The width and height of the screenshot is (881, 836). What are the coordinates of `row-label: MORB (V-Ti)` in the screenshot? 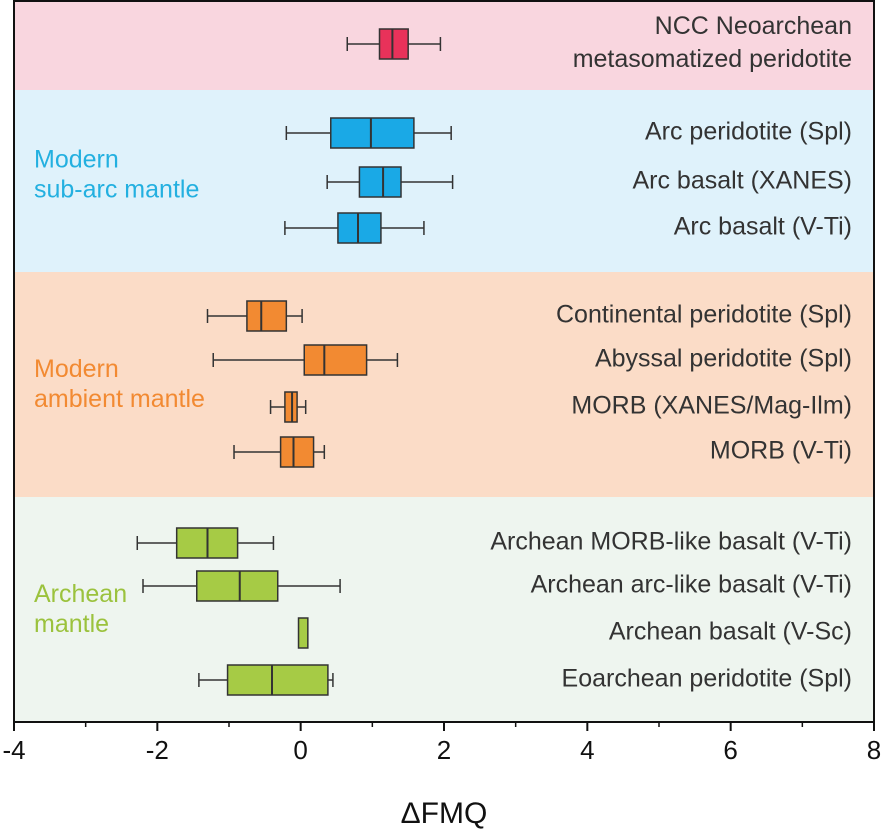 It's located at (781, 451).